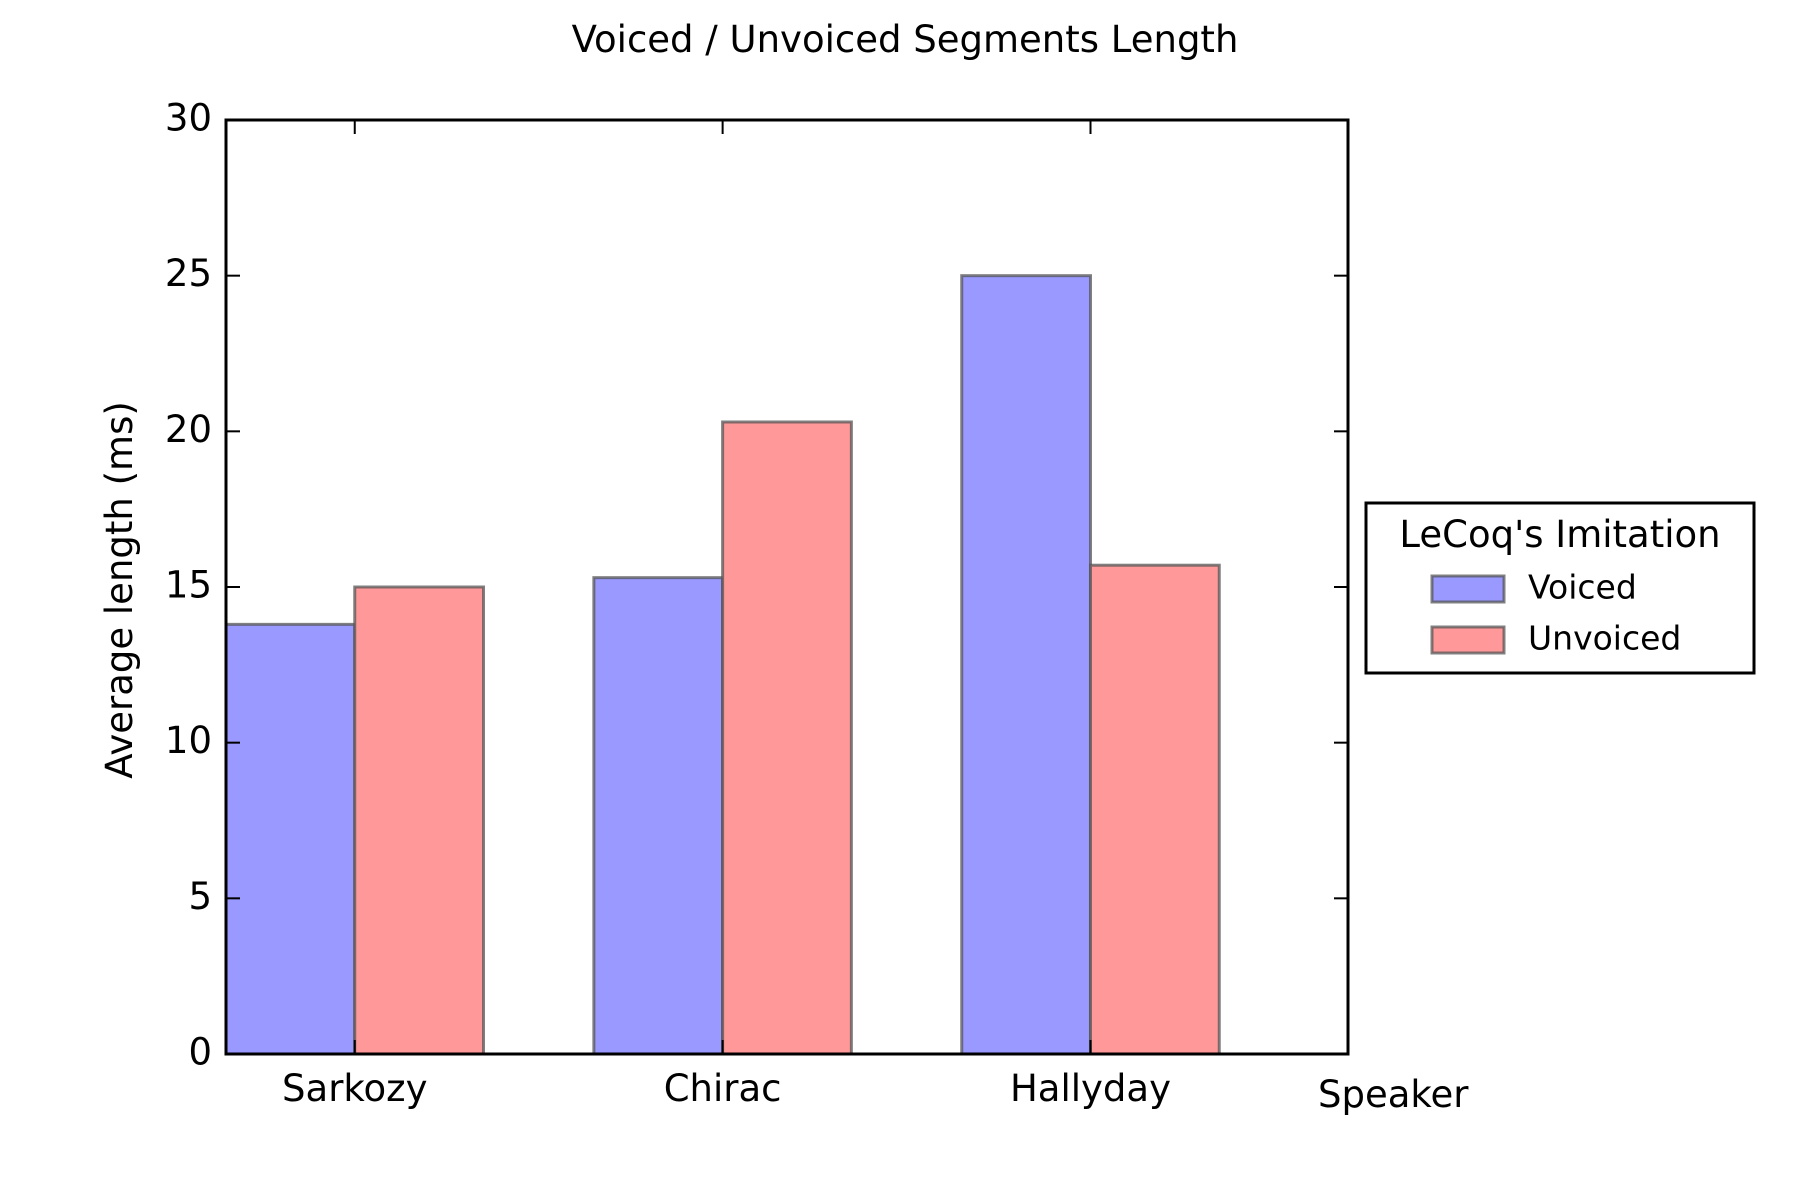  What do you see at coordinates (905, 39) in the screenshot?
I see `chart-title: Voiced / Unvoiced Segments Length` at bounding box center [905, 39].